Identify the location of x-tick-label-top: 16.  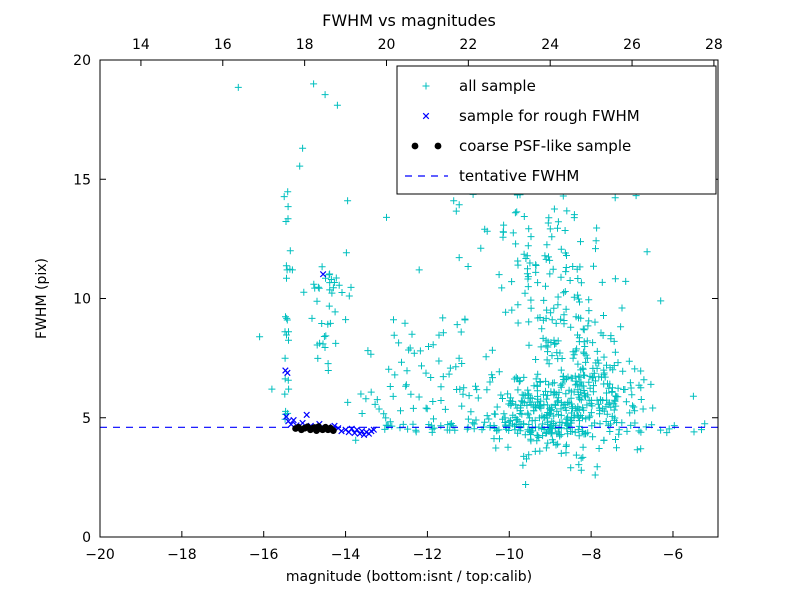
(223, 45).